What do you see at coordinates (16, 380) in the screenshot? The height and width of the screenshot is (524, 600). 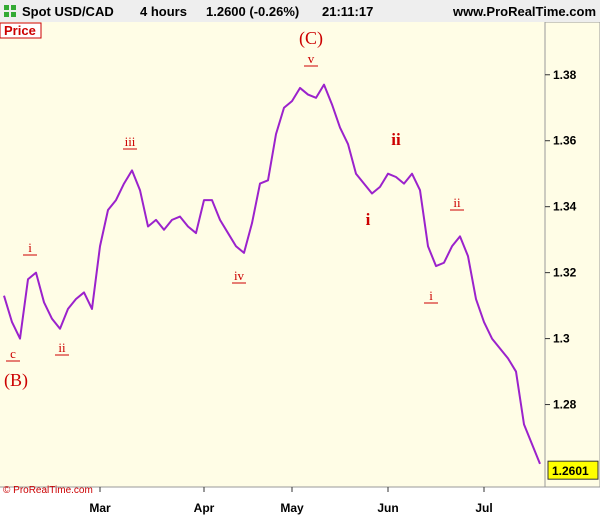 I see `wave-label: (B)` at bounding box center [16, 380].